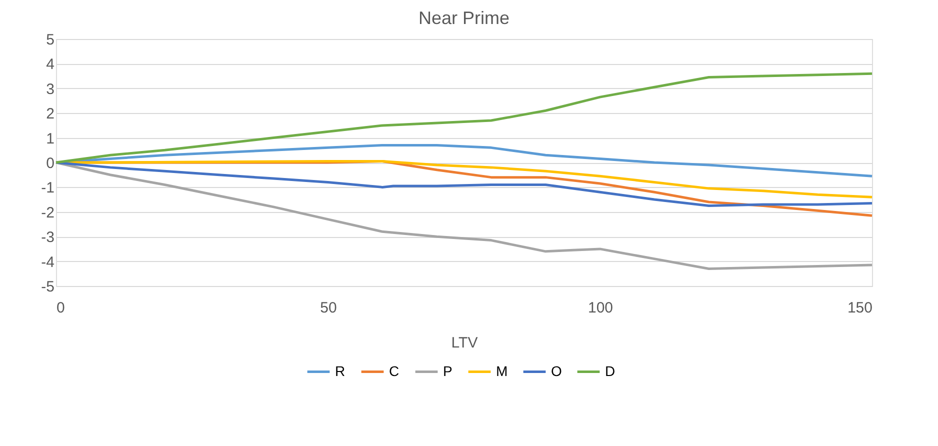 The height and width of the screenshot is (446, 938). Describe the element at coordinates (50, 40) in the screenshot. I see `y-tick-label: 5` at that location.